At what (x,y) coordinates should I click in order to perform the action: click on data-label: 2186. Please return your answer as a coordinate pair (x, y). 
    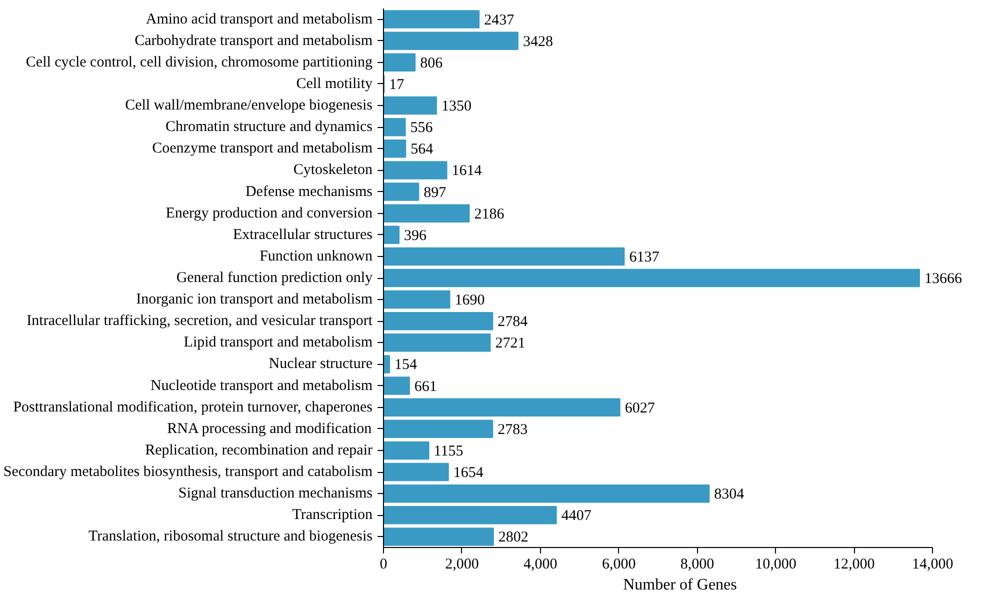
    Looking at the image, I should click on (489, 214).